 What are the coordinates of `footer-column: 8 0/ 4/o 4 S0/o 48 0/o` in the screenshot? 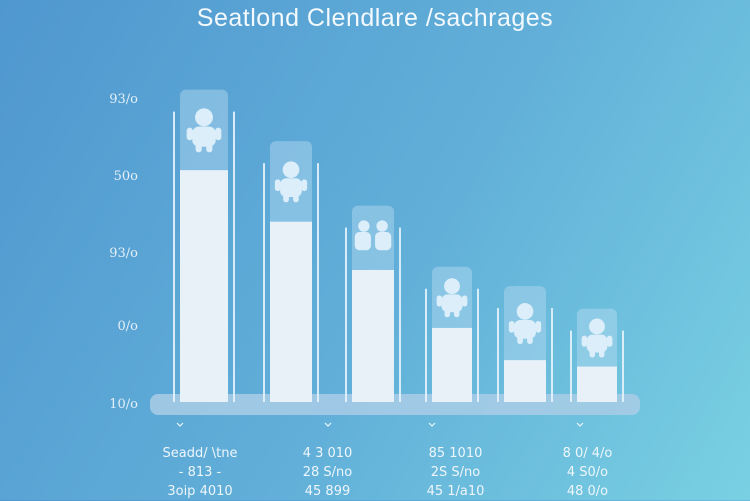 It's located at (587, 472).